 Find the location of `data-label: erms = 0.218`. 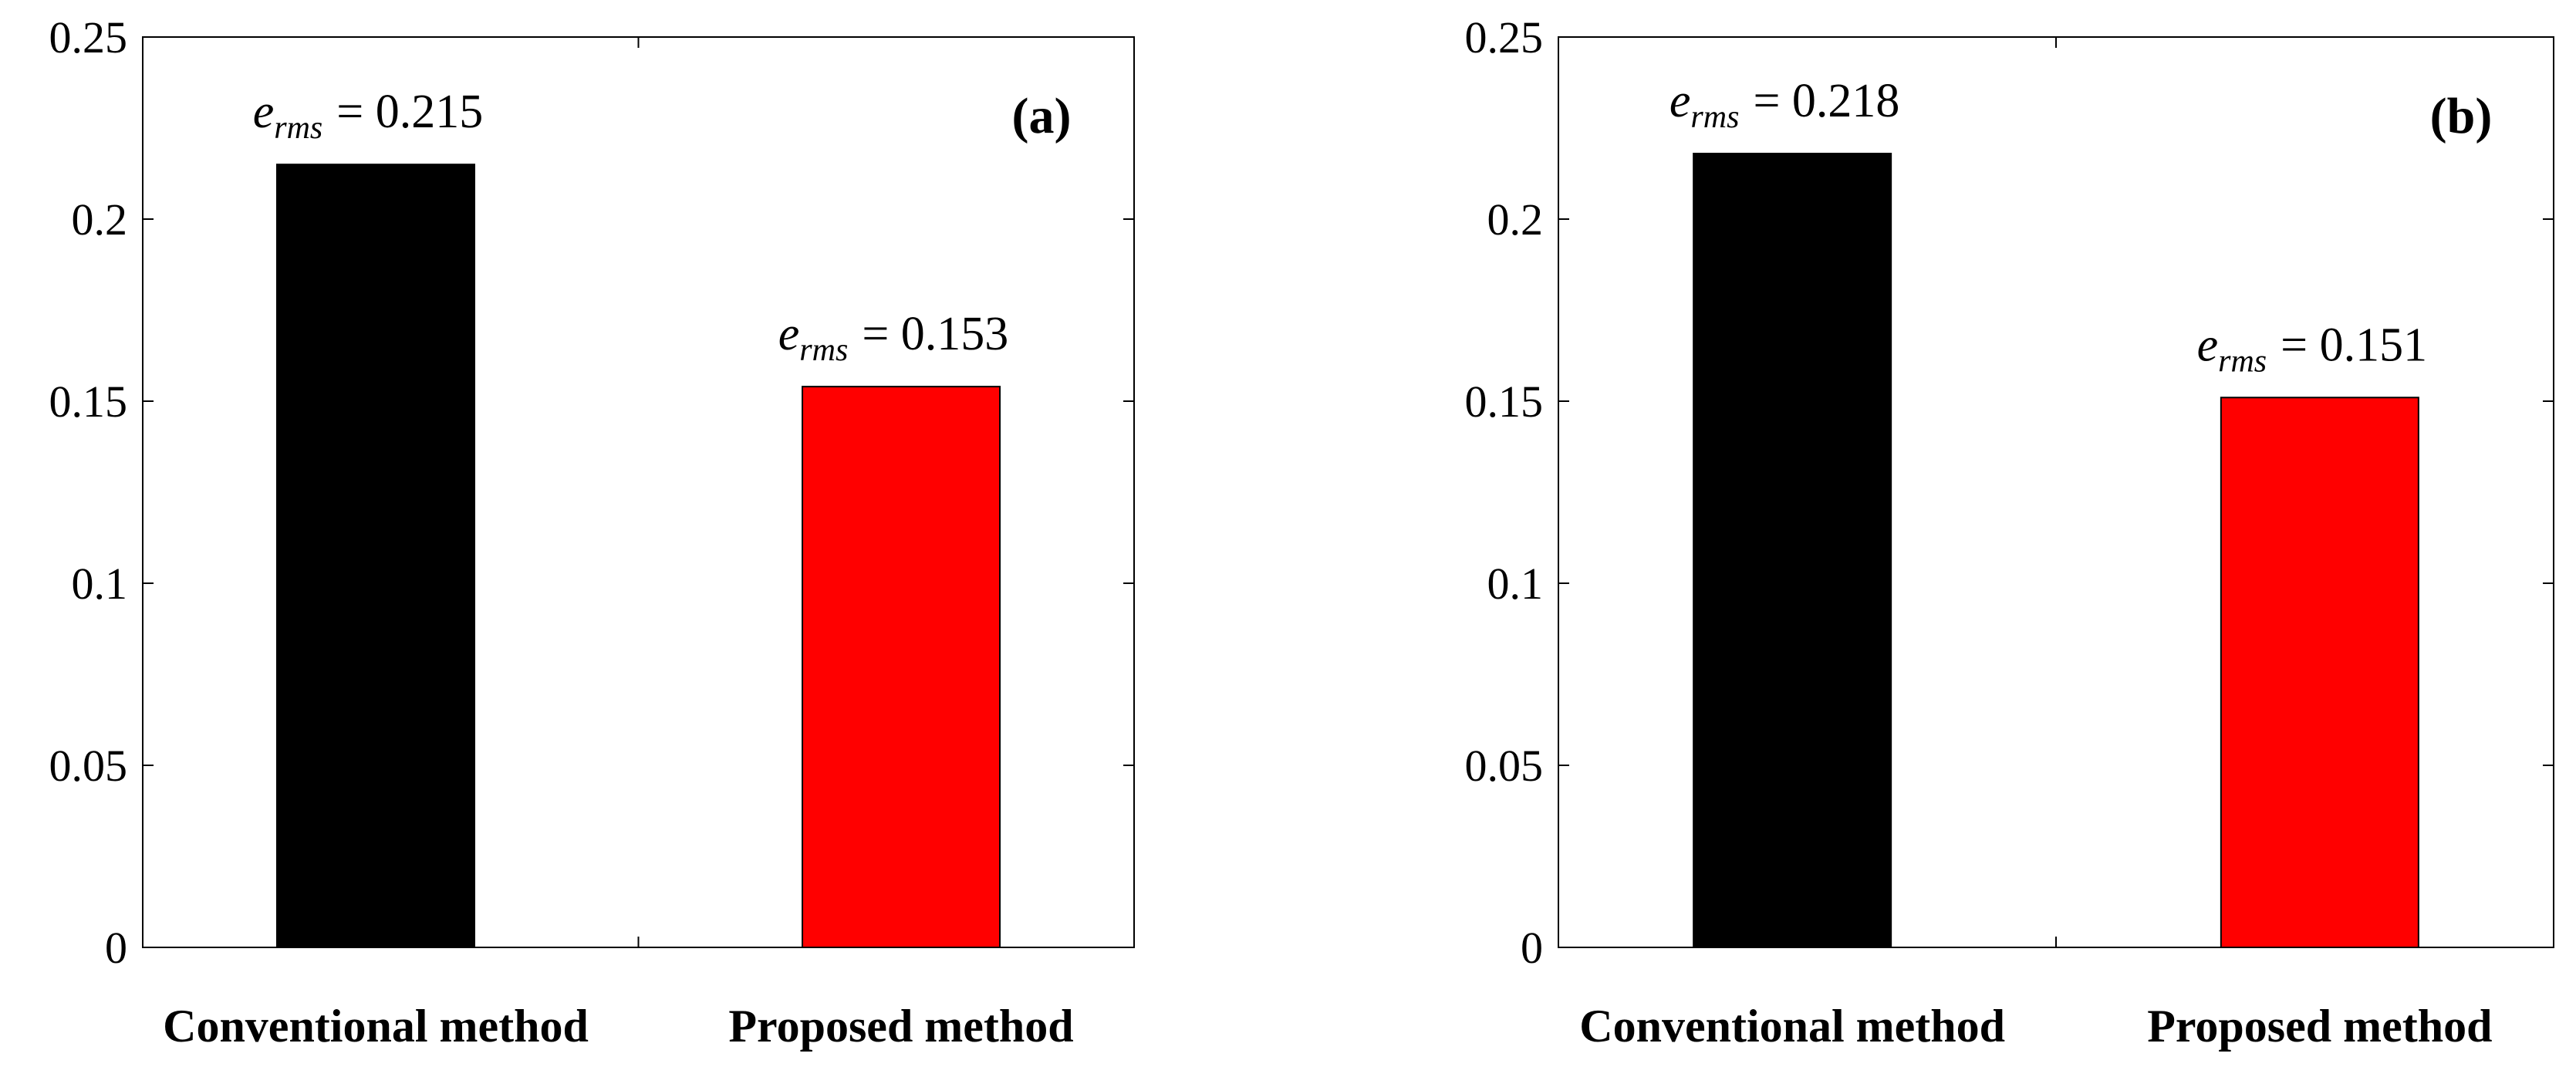

data-label: erms = 0.218 is located at coordinates (1785, 105).